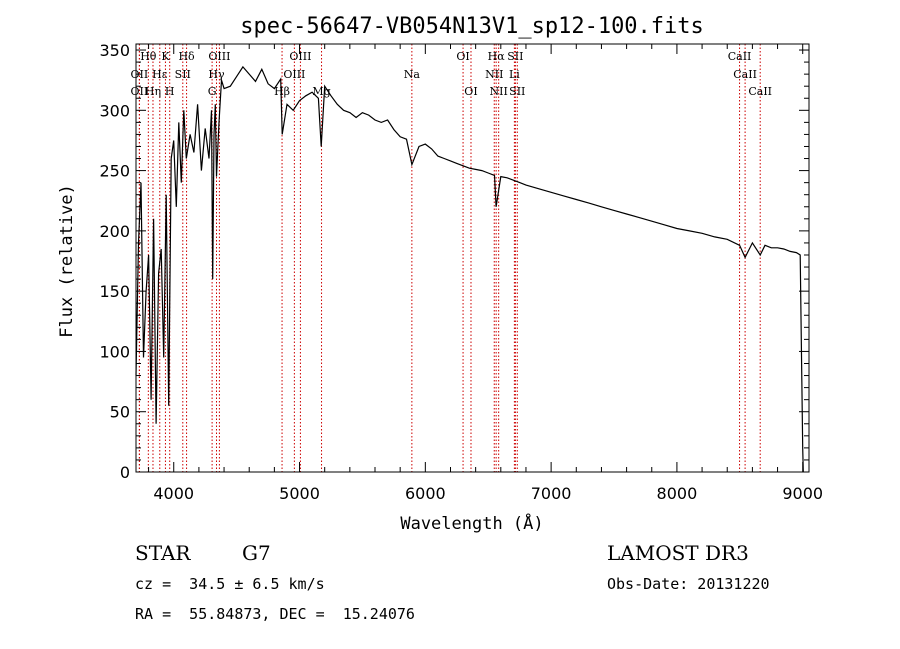 The height and width of the screenshot is (649, 900). What do you see at coordinates (114, 110) in the screenshot?
I see `y-tick-label: 300` at bounding box center [114, 110].